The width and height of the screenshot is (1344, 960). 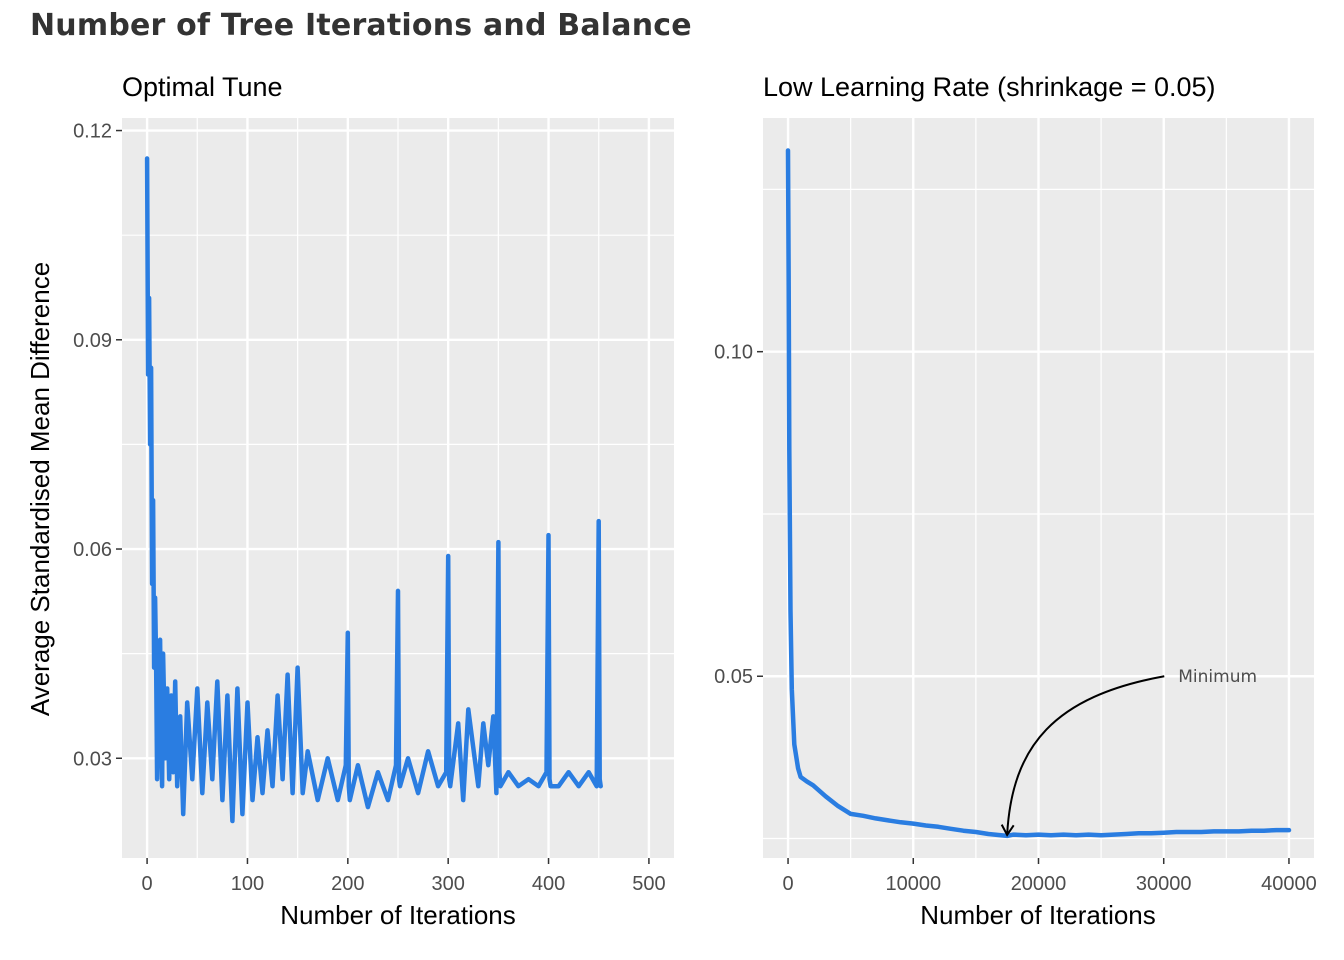 I want to click on panel-left-x-tick-label: 0, so click(x=147, y=884).